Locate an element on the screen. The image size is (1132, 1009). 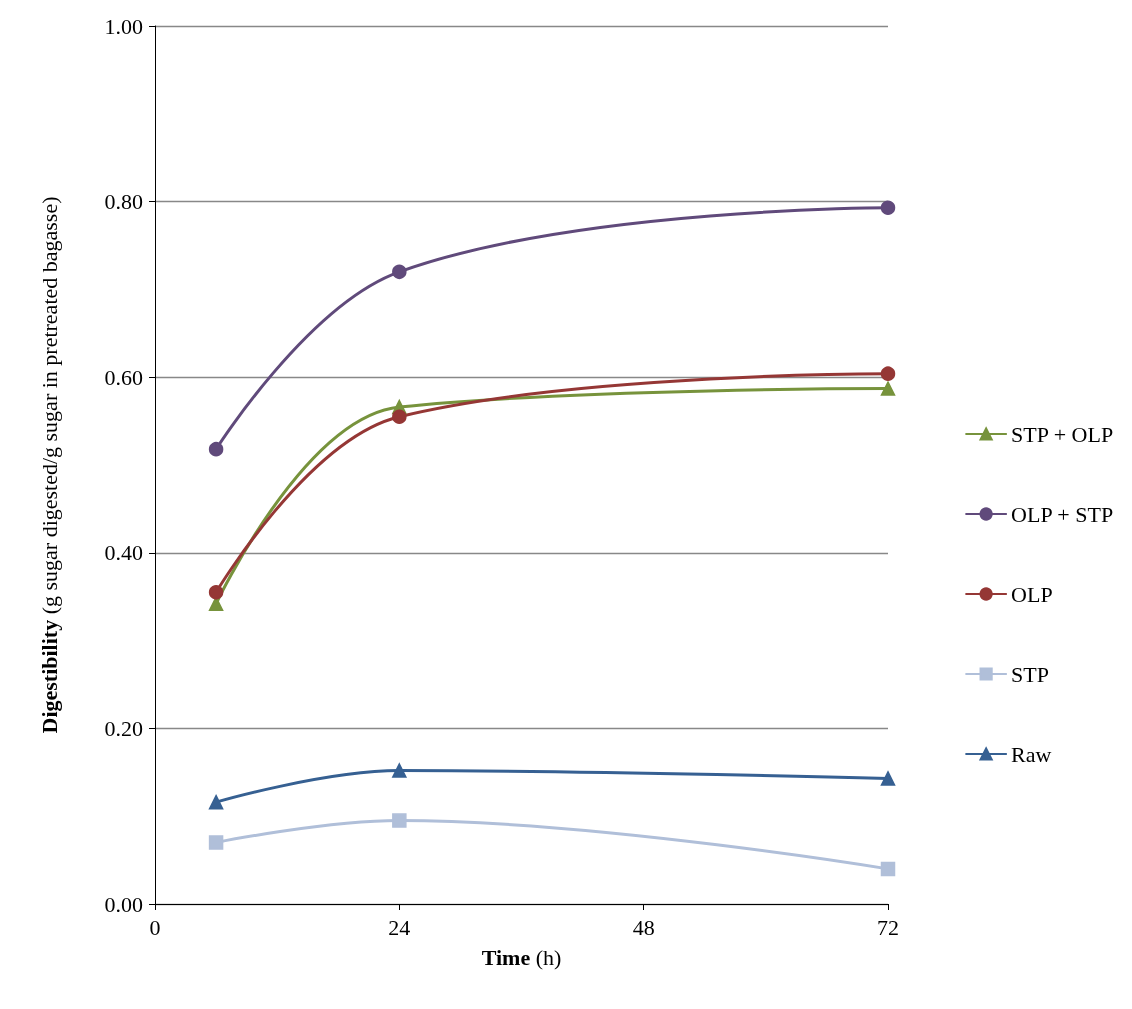
legend-label: OLP + STP is located at coordinates (1062, 514).